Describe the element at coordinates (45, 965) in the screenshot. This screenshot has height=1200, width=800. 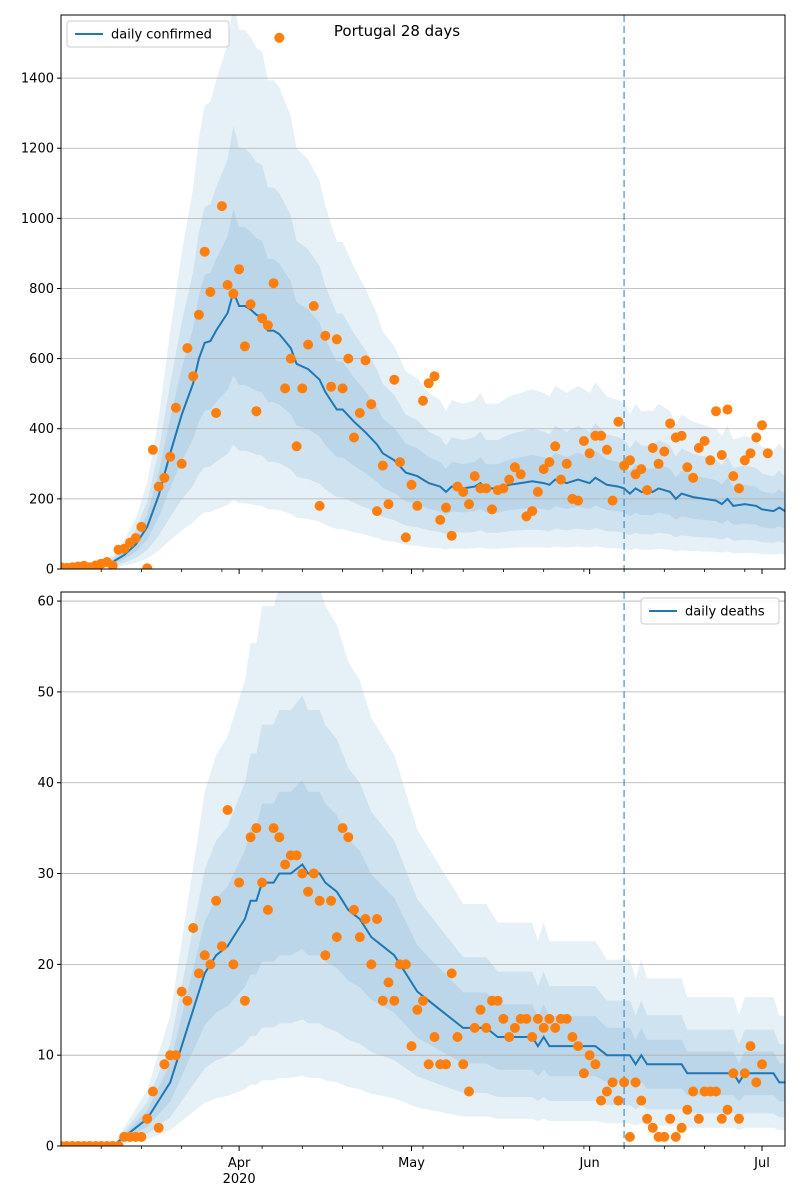
I see `y-tick-label: 20` at that location.